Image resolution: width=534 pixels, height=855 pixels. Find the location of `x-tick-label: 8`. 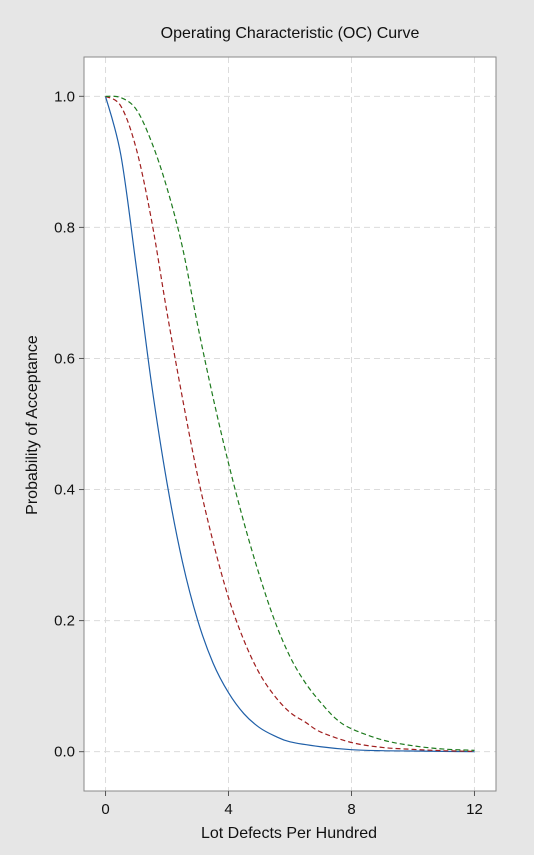

x-tick-label: 8 is located at coordinates (351, 809).